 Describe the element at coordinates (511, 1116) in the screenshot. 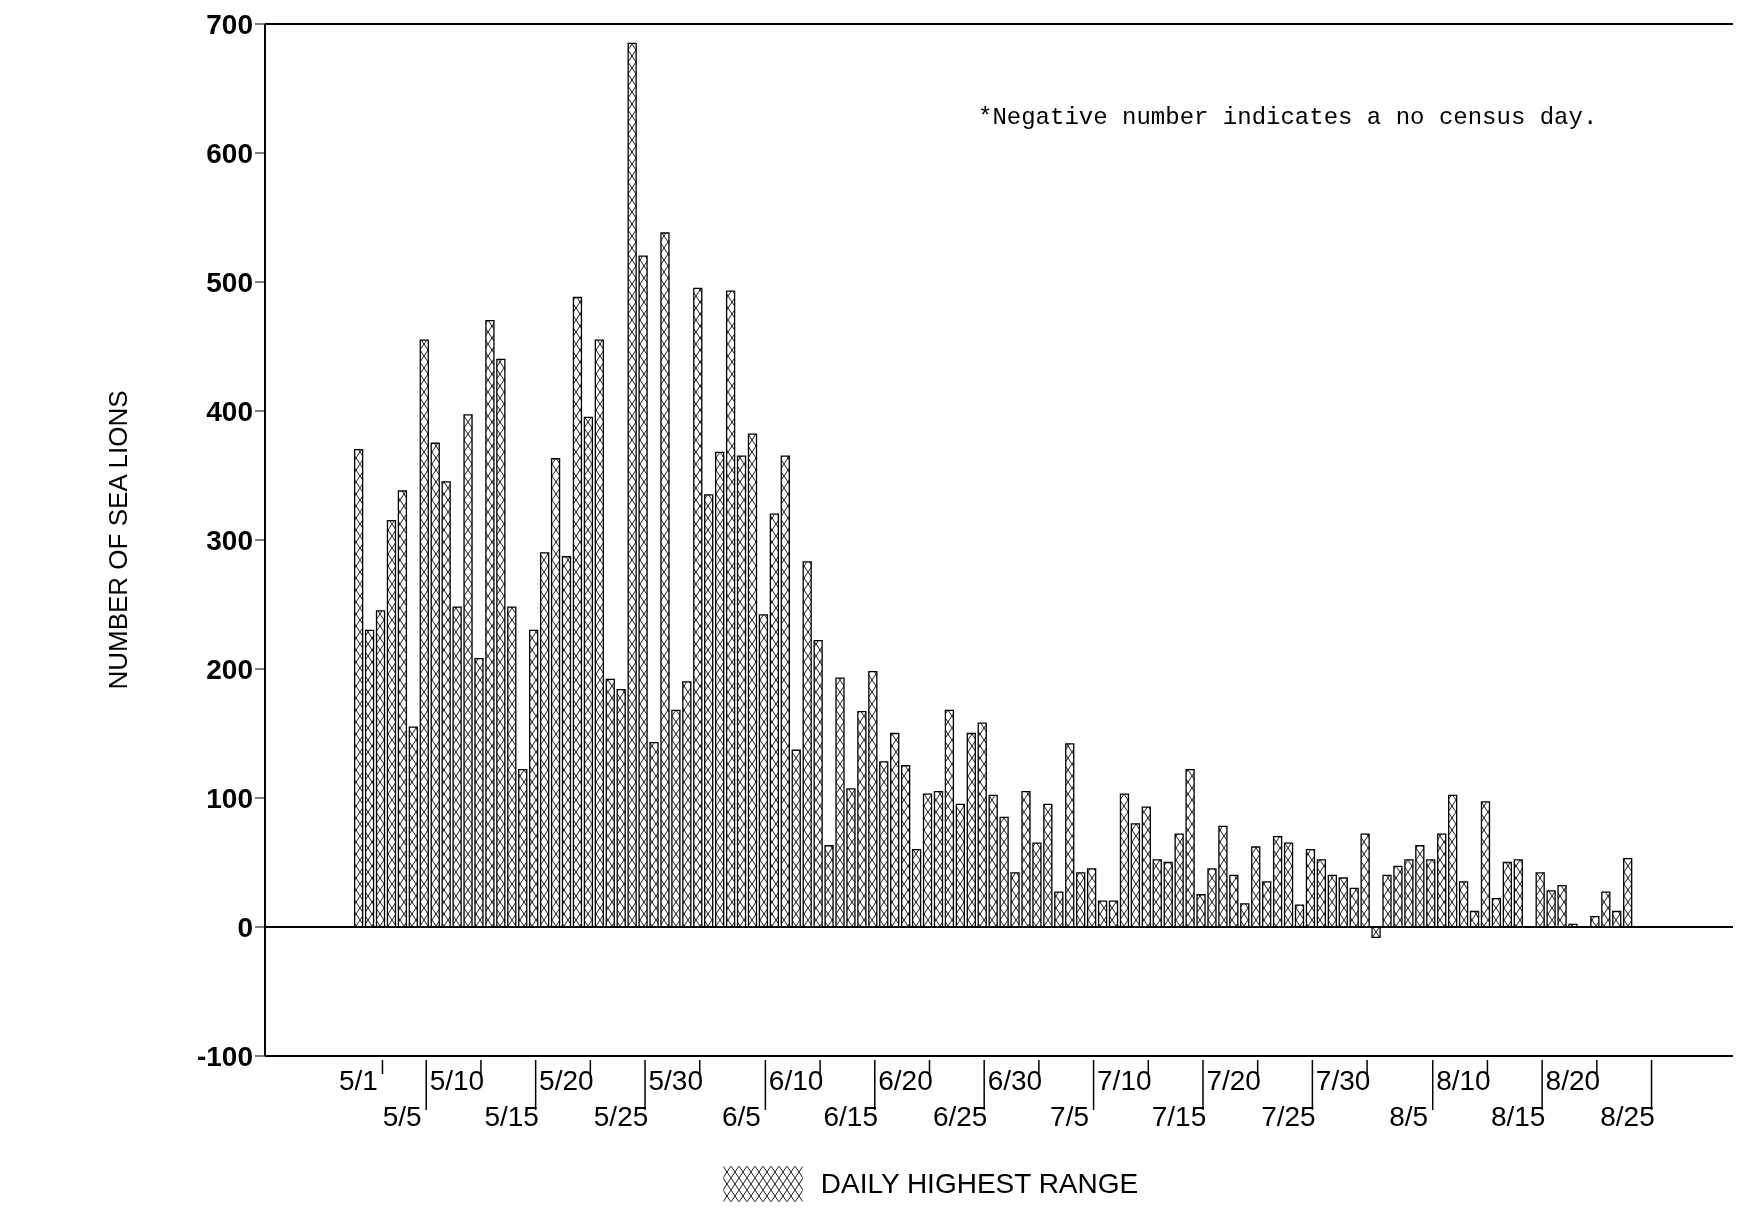

I see `x-tick-label: 5/15` at that location.